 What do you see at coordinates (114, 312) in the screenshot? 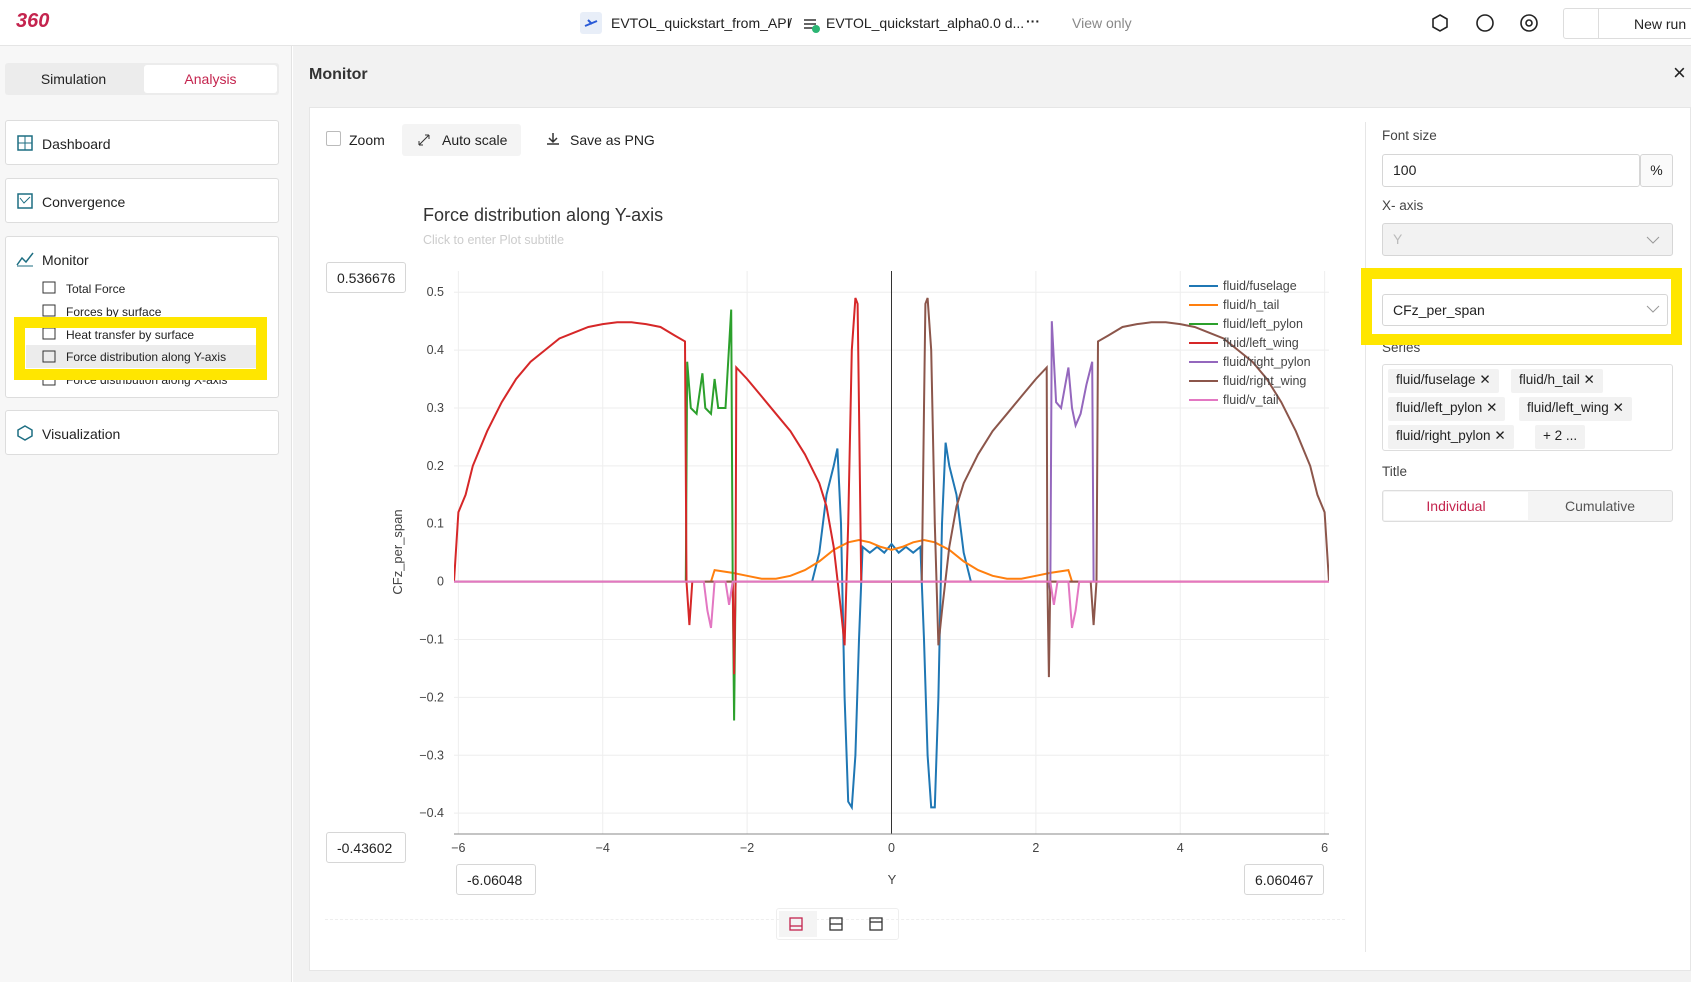
I see `sub-item: Forces by surface` at bounding box center [114, 312].